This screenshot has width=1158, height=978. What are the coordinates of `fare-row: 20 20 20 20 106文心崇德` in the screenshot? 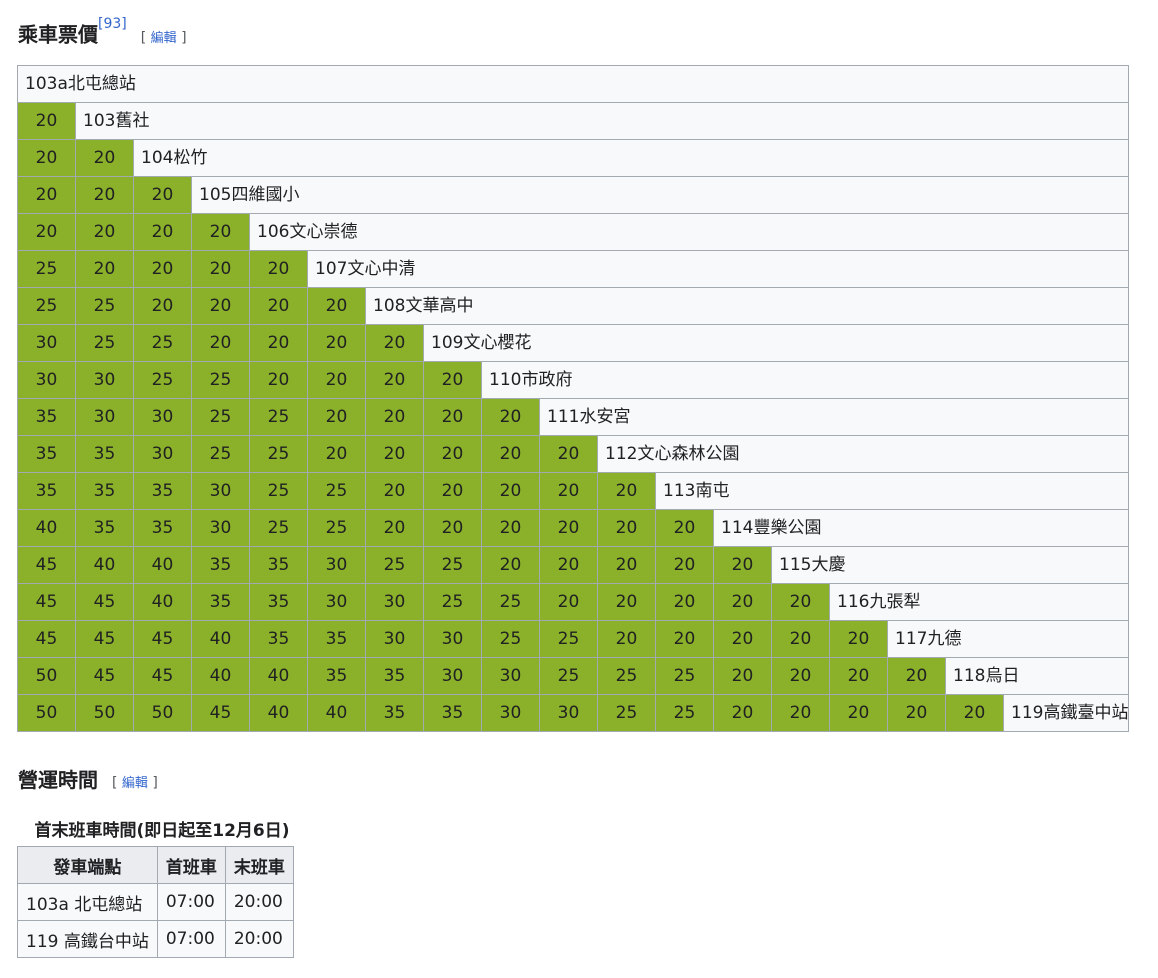 It's located at (573, 232).